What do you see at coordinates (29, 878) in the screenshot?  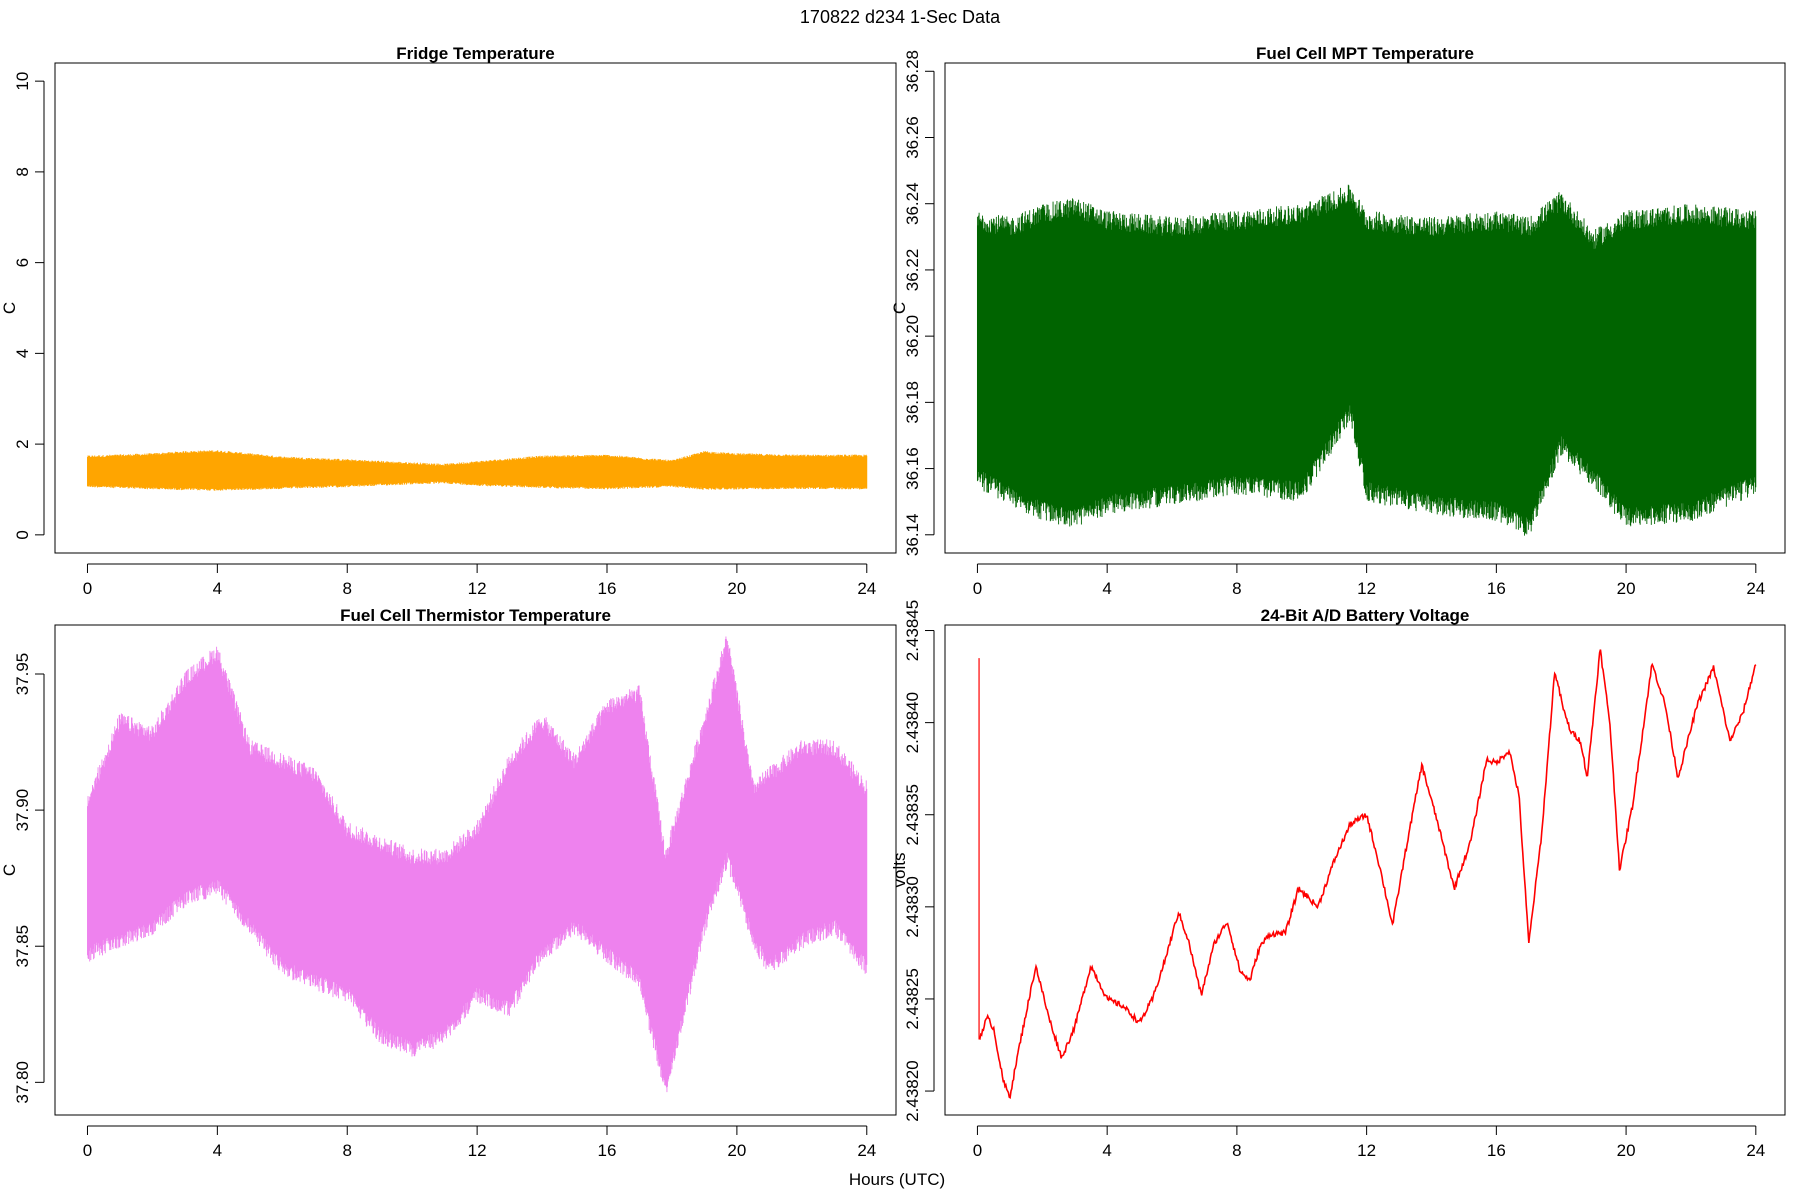 I see `panel-fuel-cell-thermistor-temperature-y-axis: 37.80 37.85 37.90 37.95` at bounding box center [29, 878].